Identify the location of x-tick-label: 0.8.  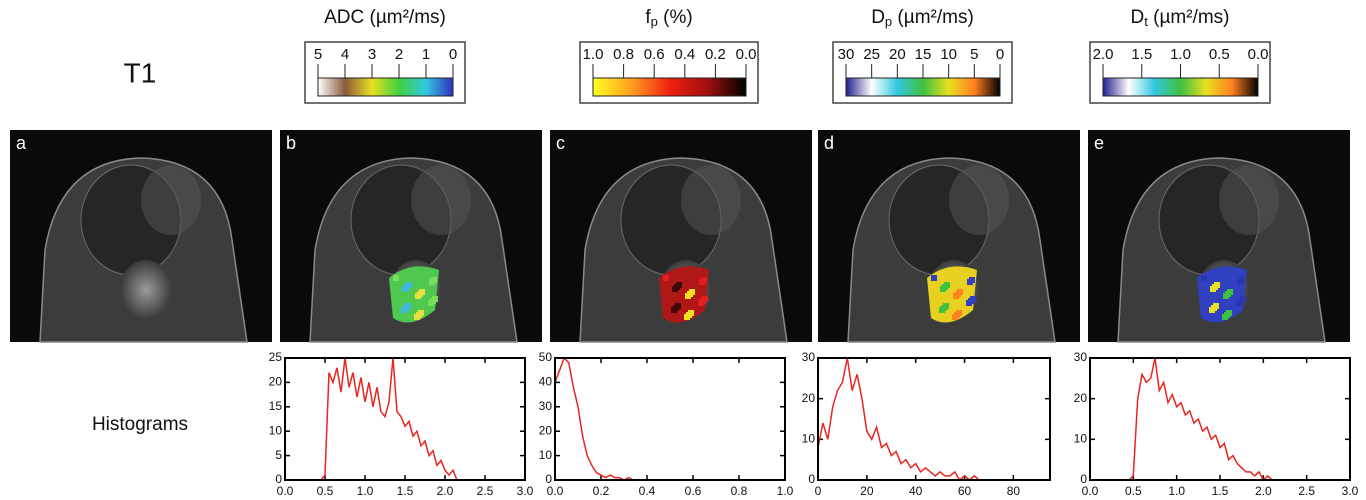
(739, 491).